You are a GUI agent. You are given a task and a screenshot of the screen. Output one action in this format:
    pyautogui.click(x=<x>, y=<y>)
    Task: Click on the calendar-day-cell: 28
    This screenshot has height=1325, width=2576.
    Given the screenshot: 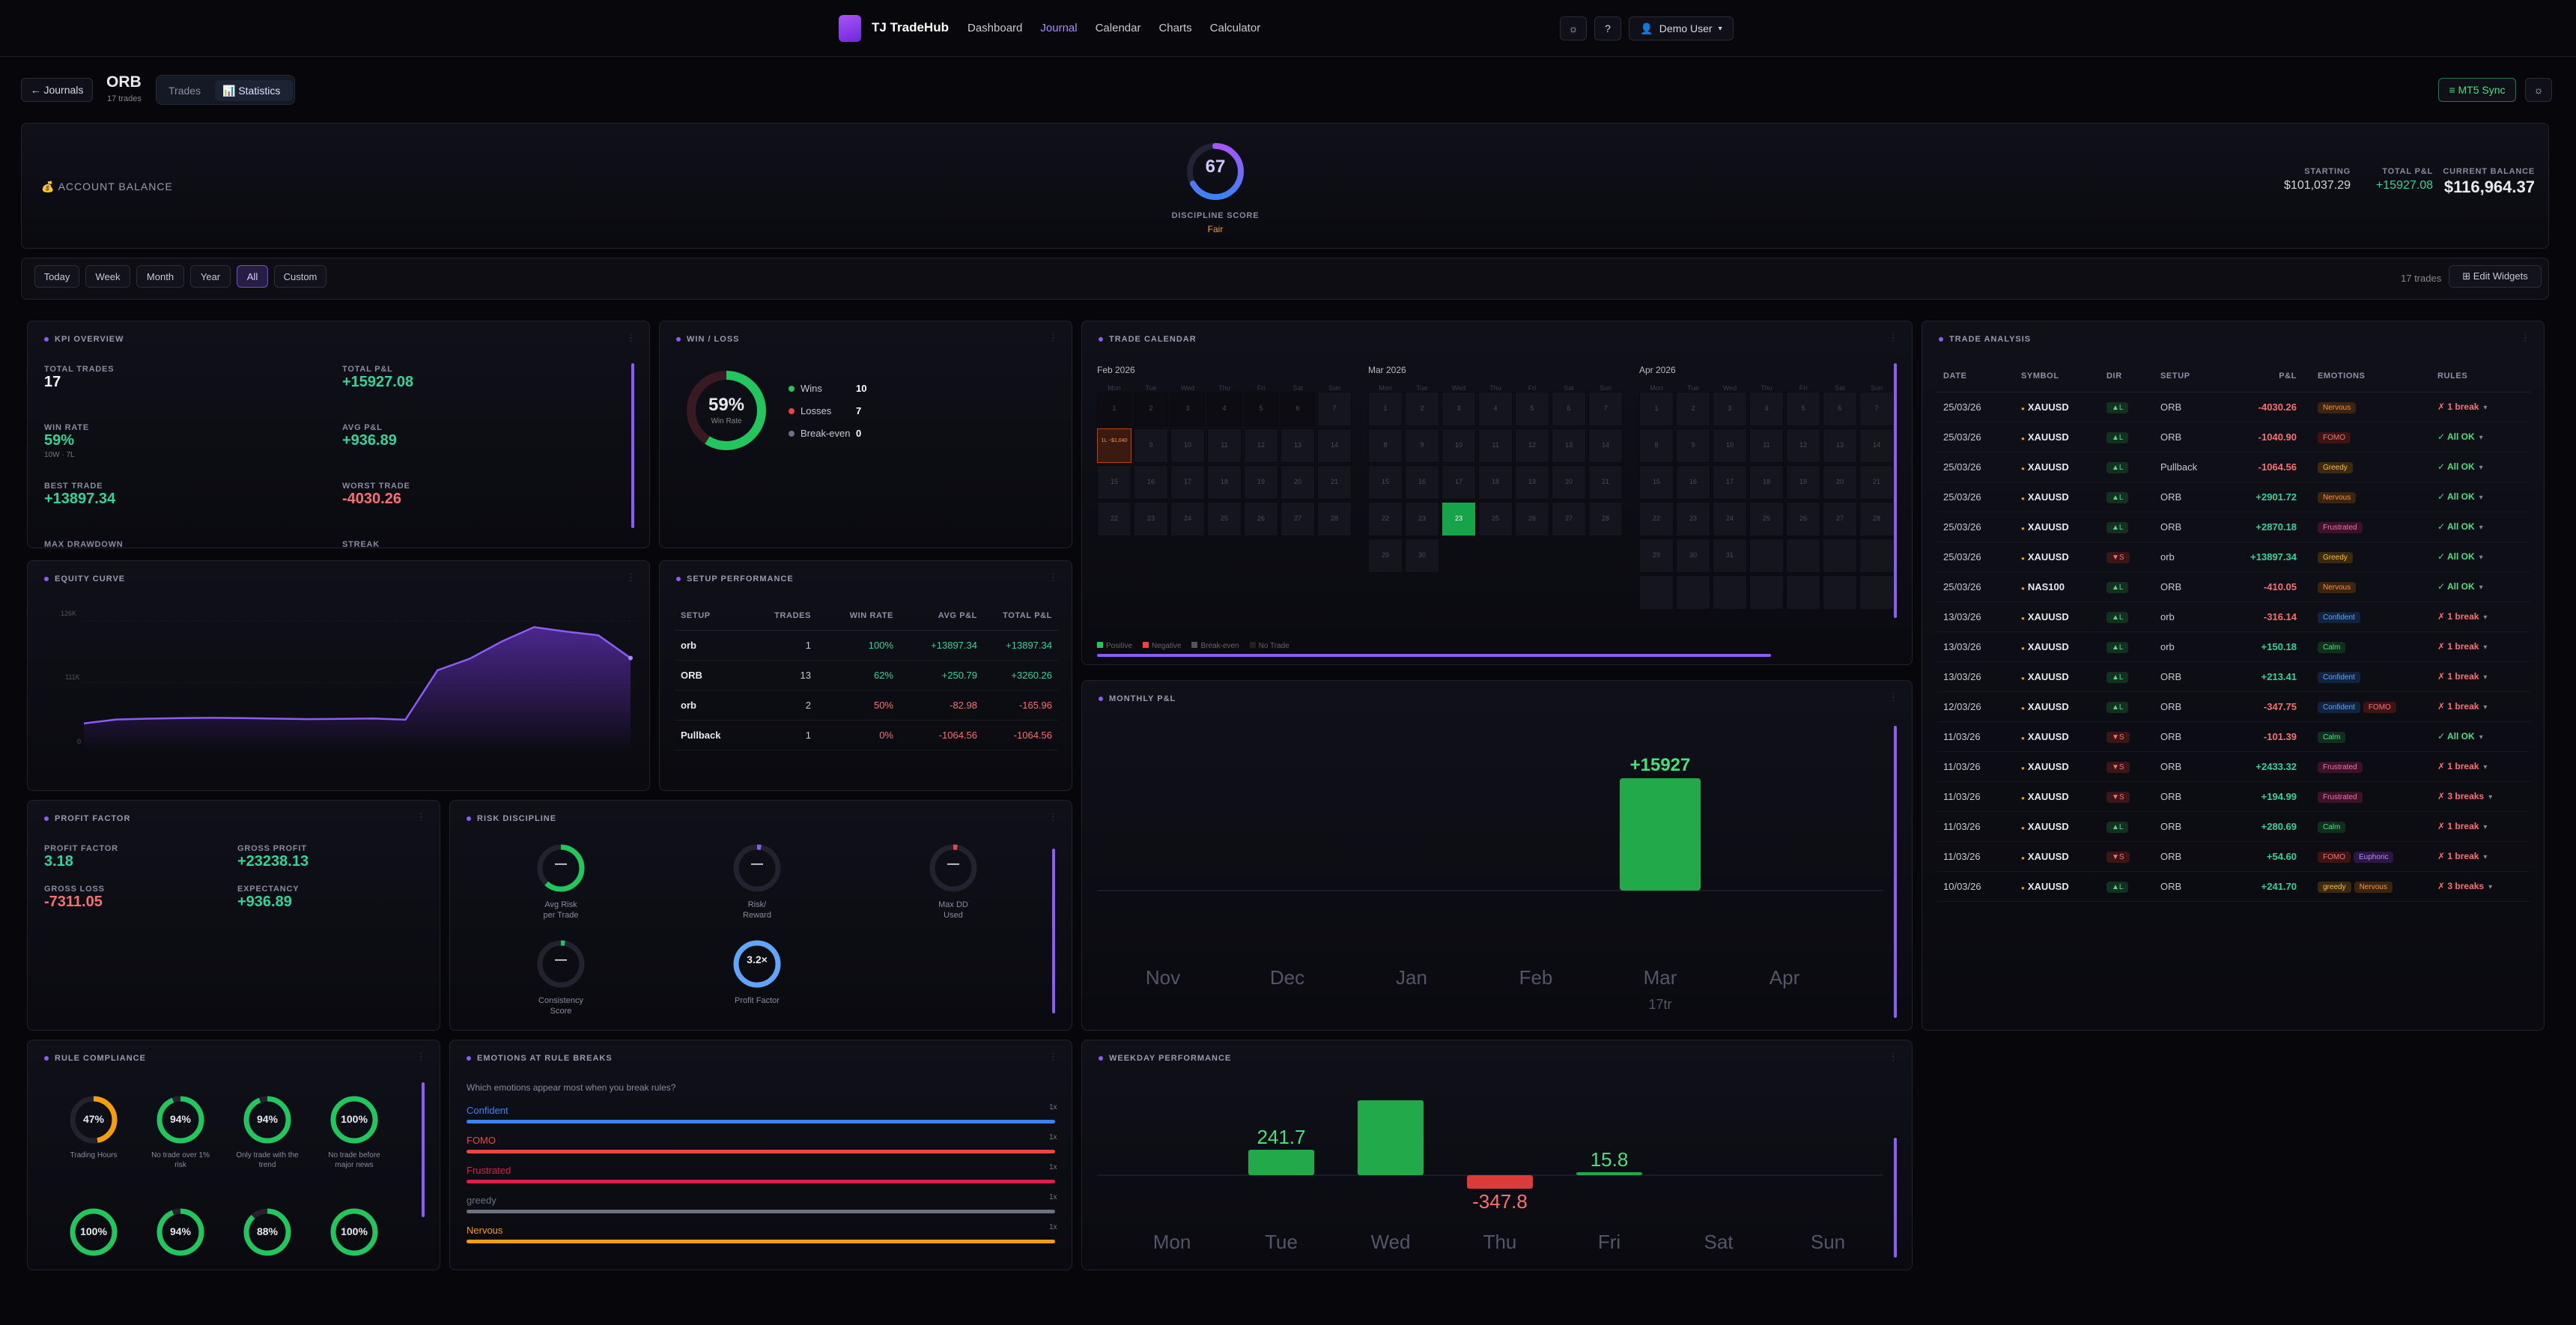 What is the action you would take?
    pyautogui.click(x=1876, y=519)
    